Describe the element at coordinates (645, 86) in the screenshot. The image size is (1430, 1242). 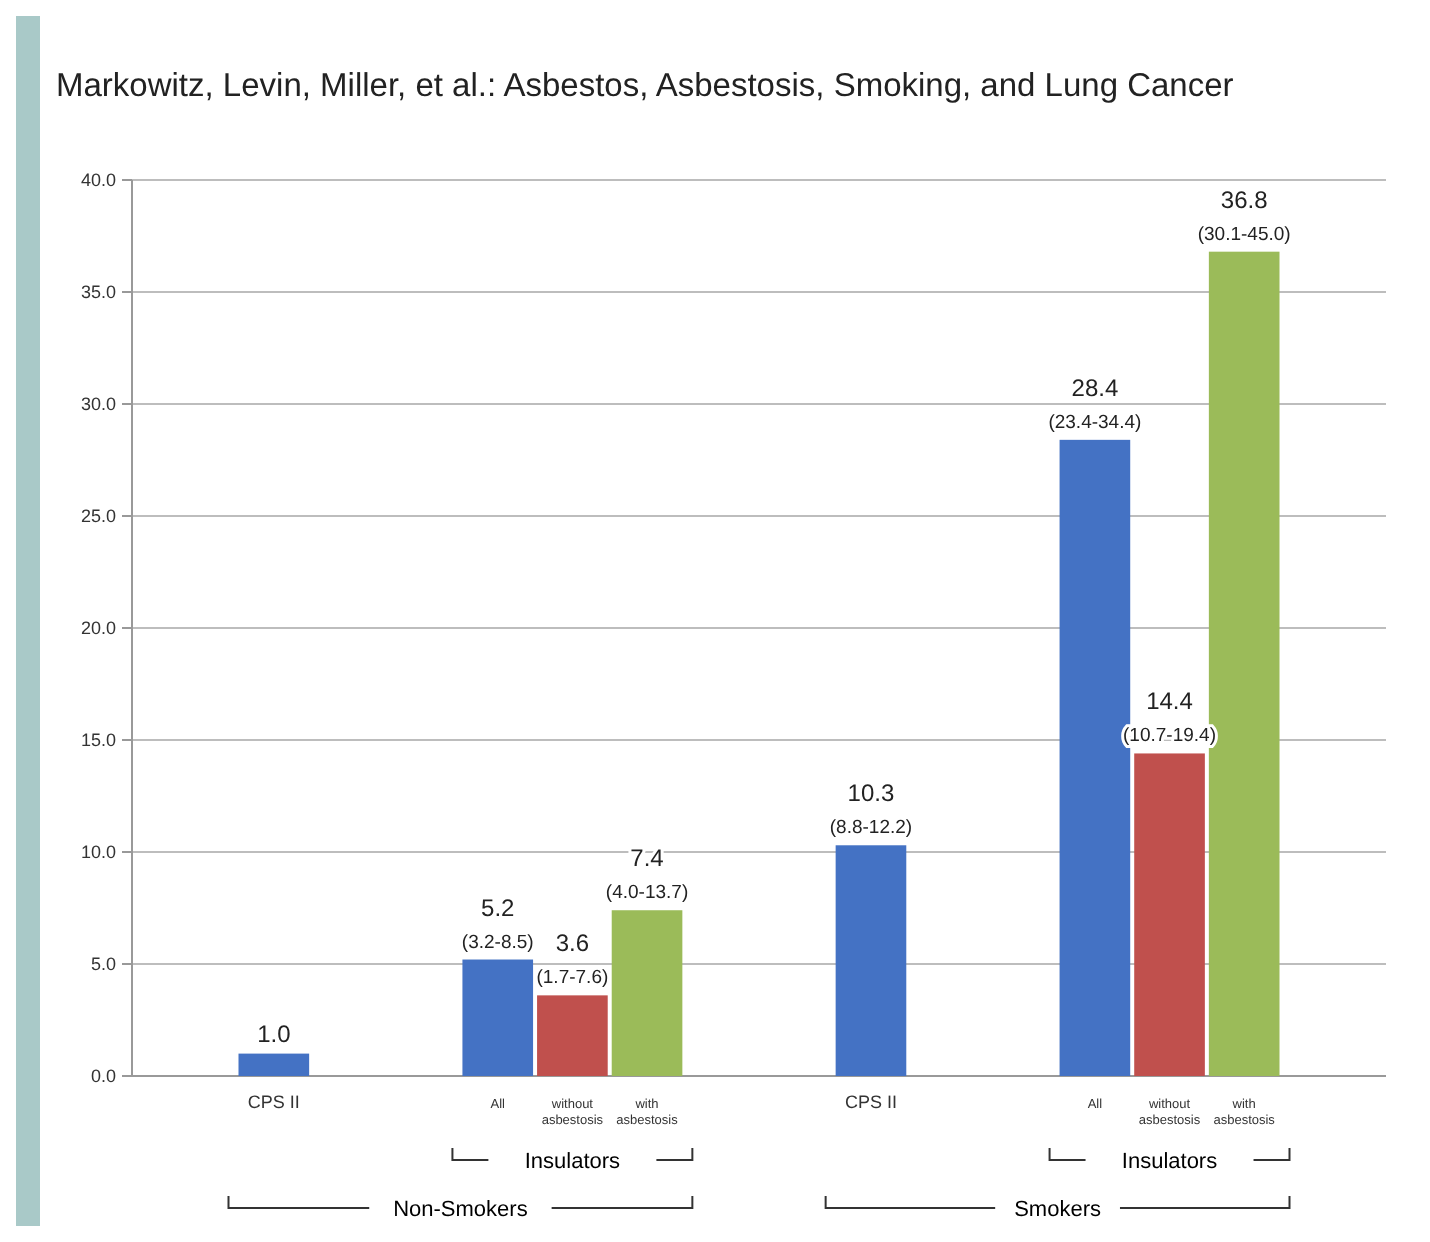
I see `chart-title: Markowitz, Levin, Miller, et al.: Asbestos, Asbestosis, Smoking, and Lung Cancer` at that location.